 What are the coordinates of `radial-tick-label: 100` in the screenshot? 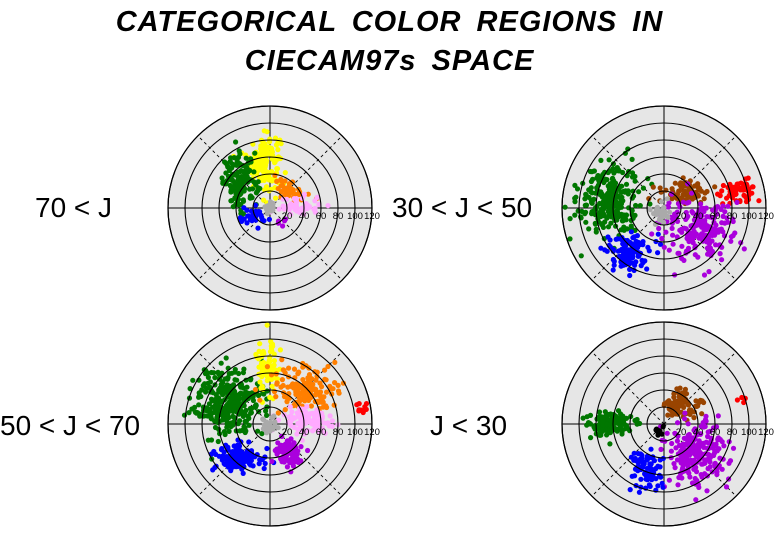 It's located at (355, 216).